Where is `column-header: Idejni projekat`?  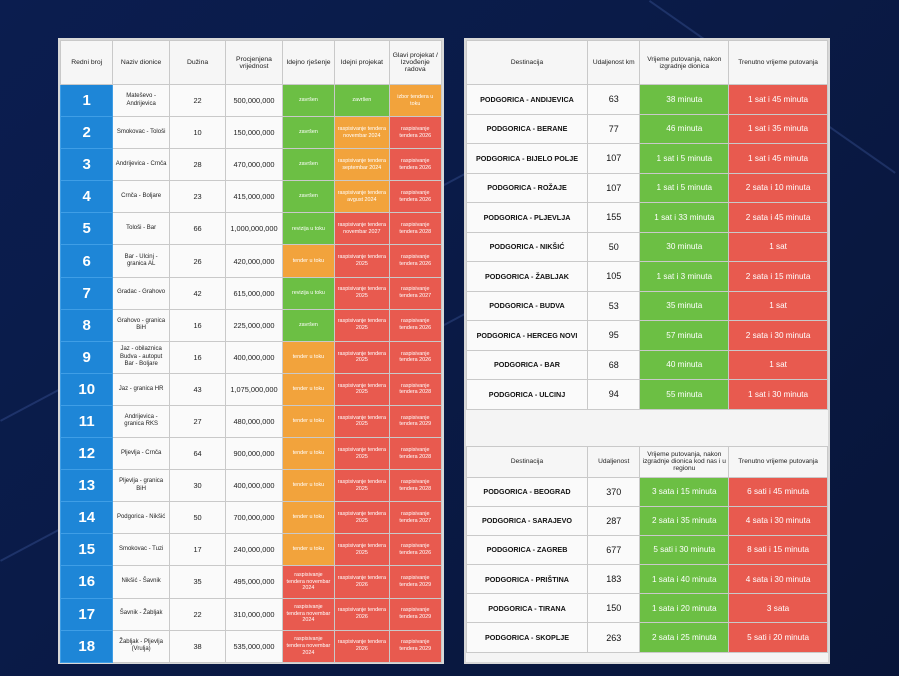 column-header: Idejni projekat is located at coordinates (362, 62).